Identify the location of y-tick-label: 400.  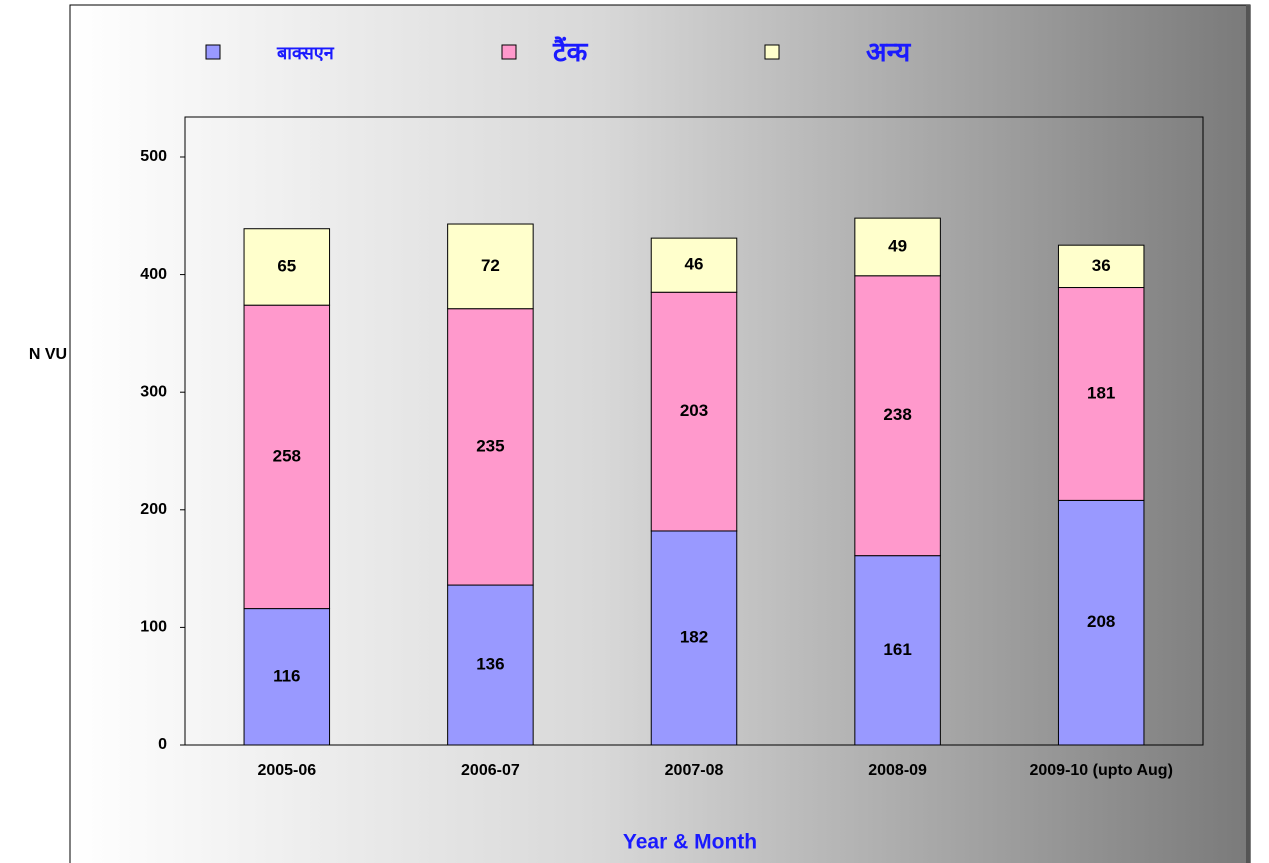
(153, 274).